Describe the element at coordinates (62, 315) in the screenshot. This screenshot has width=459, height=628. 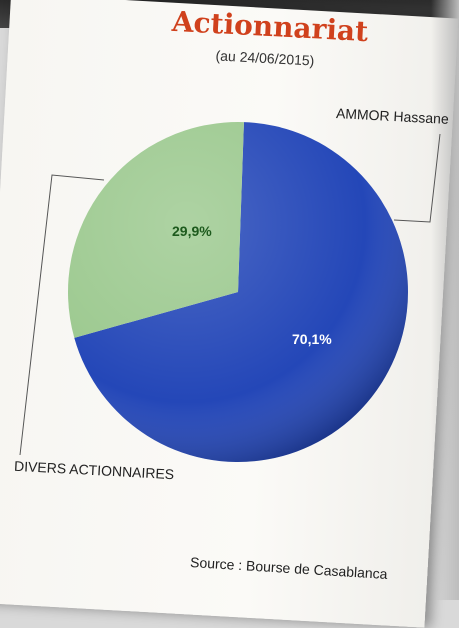
I see `leader-line-divers` at that location.